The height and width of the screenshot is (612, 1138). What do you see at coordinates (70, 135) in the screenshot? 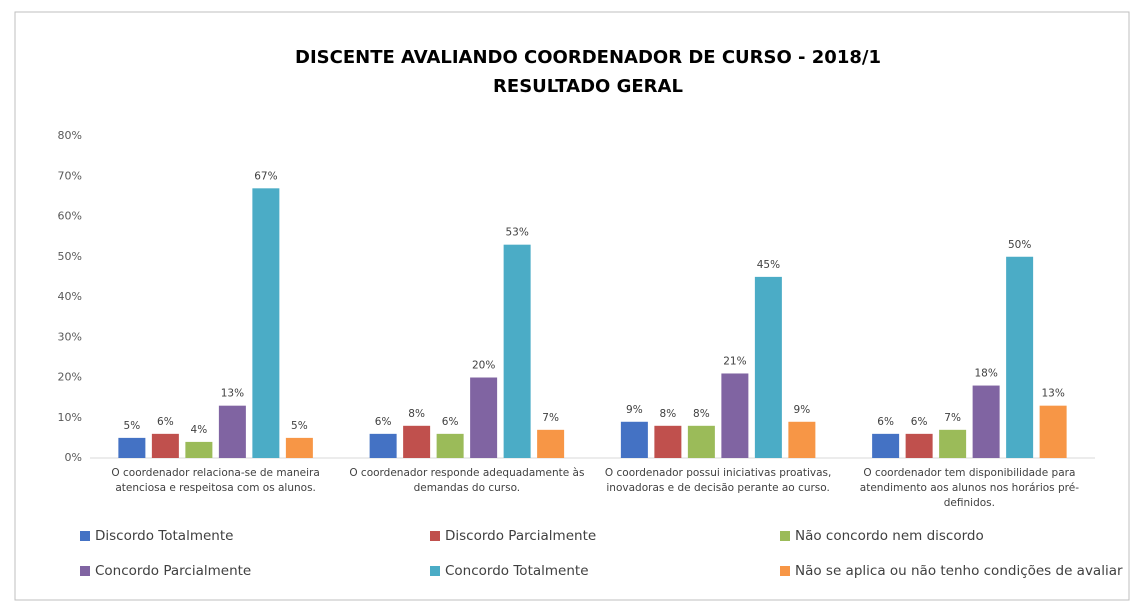
I see `y-tick-label: 80%` at bounding box center [70, 135].